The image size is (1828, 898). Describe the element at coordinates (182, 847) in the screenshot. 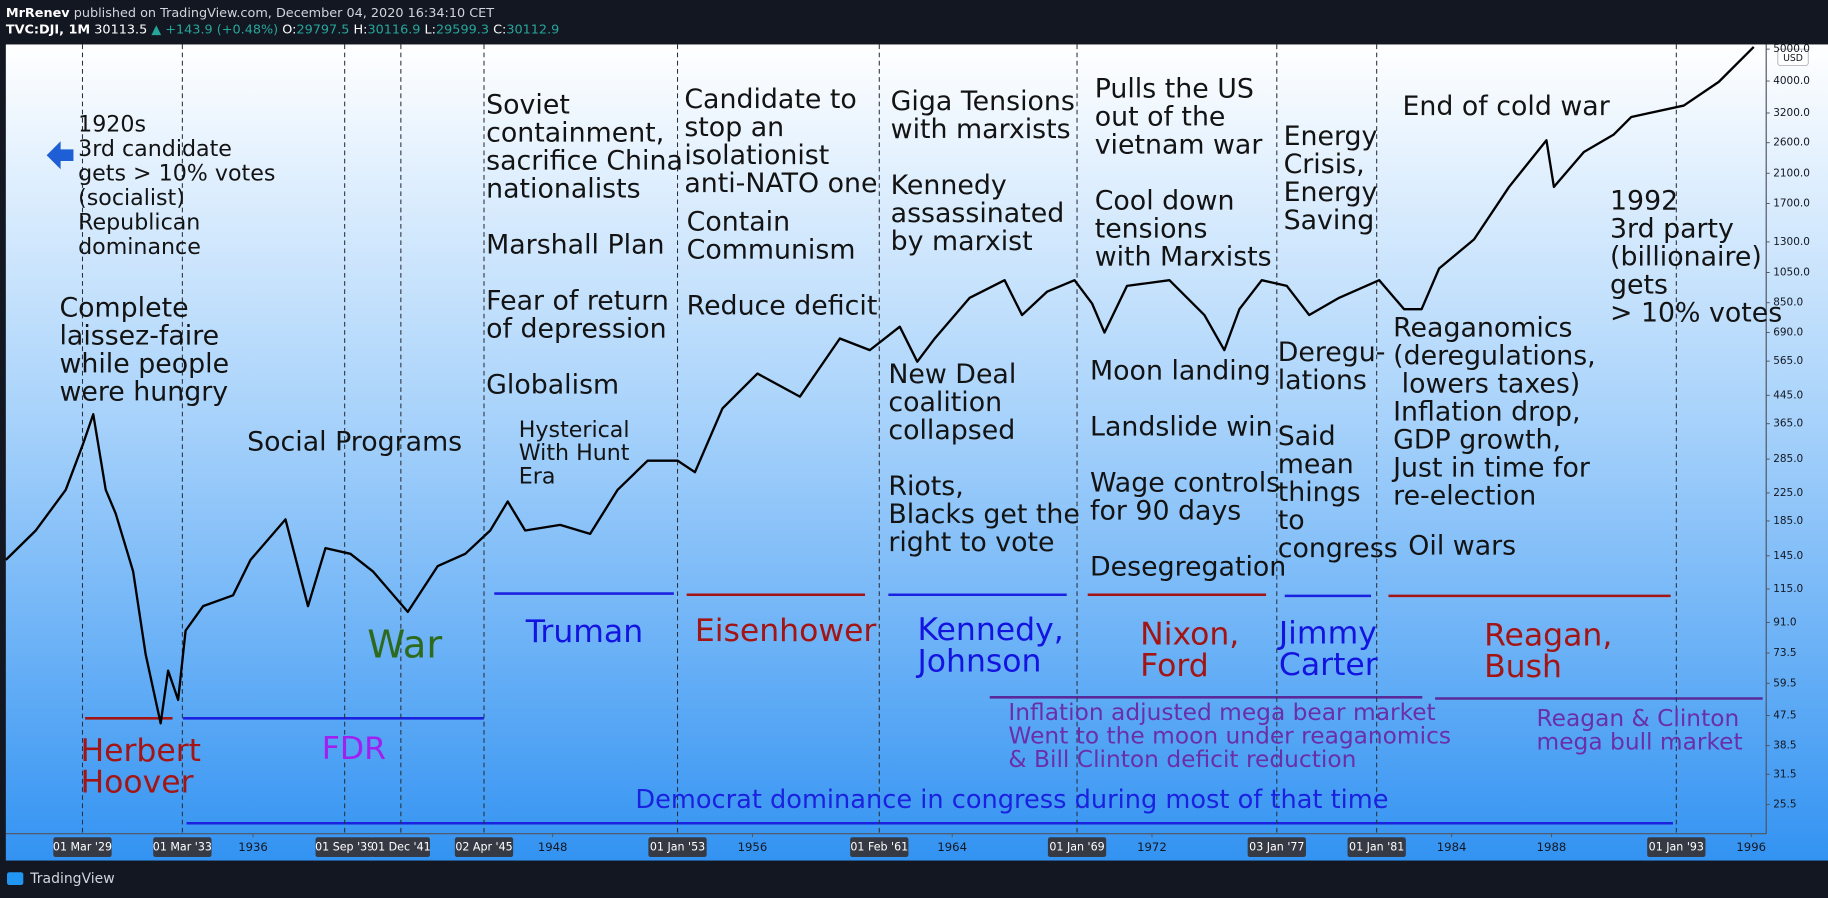

I see `event-label: 01 Mar '33` at that location.